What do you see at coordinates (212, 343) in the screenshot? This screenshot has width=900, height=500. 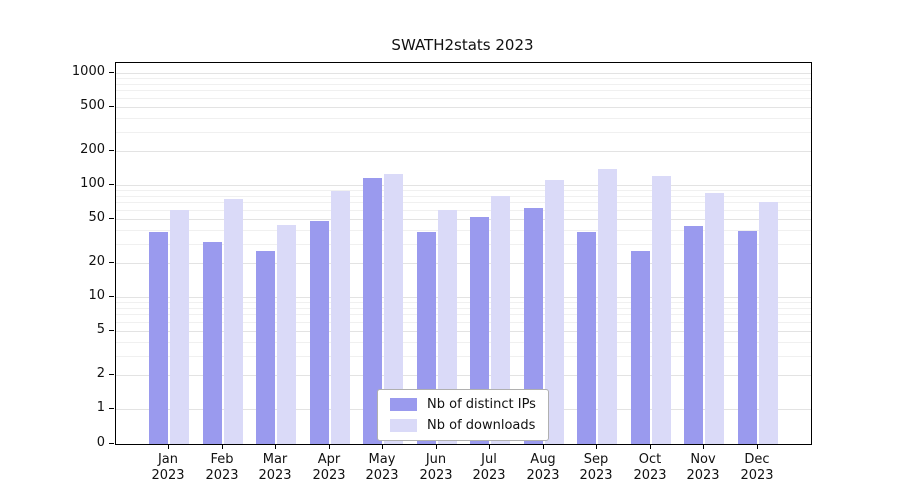 I see `bar-distinct-ips-feb` at bounding box center [212, 343].